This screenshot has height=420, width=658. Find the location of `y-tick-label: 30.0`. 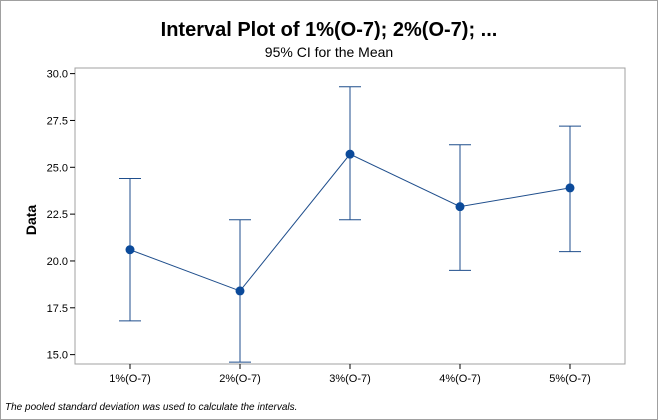

y-tick-label: 30.0 is located at coordinates (57, 75).